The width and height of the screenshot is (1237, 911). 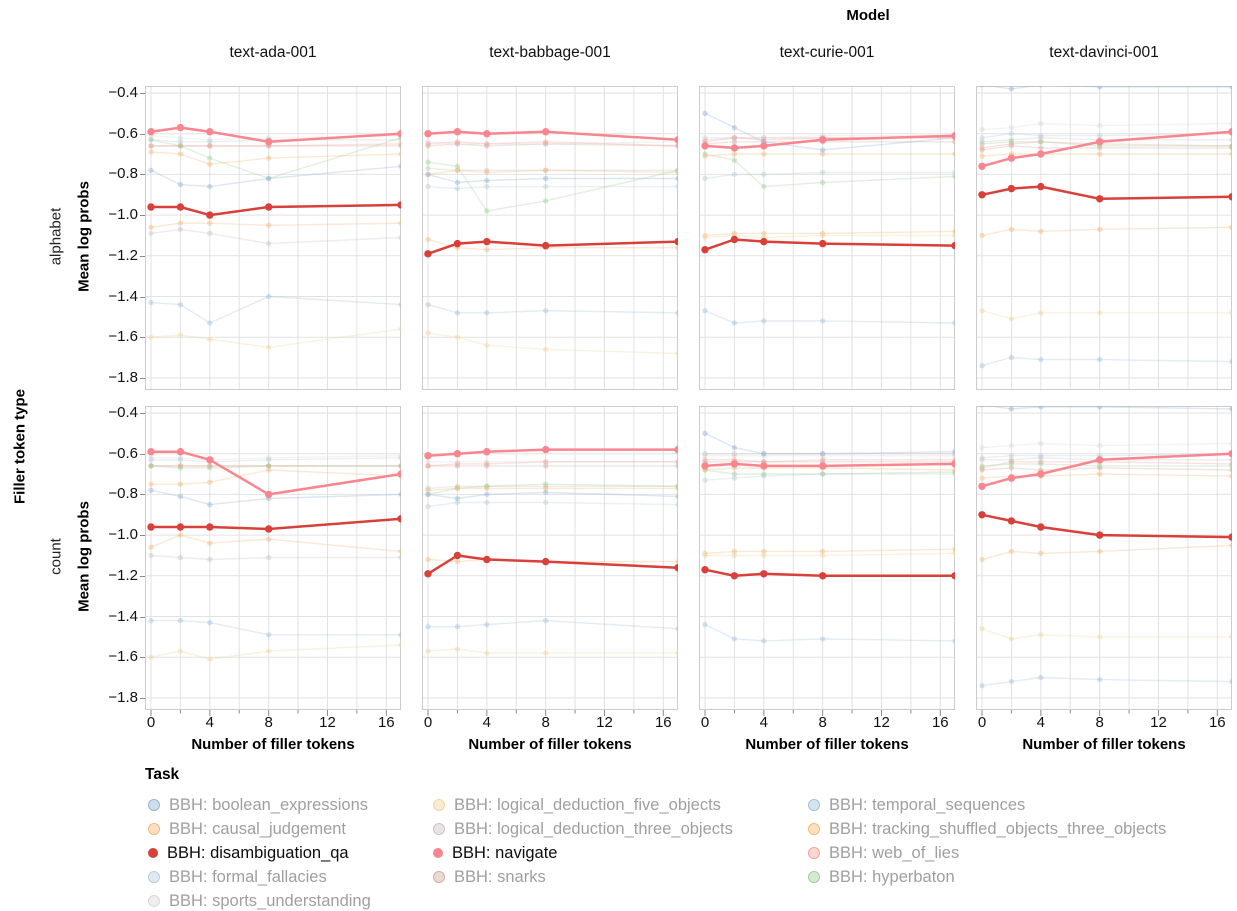 What do you see at coordinates (247, 829) in the screenshot?
I see `legend-item-causal: BBH: causal_judgement` at bounding box center [247, 829].